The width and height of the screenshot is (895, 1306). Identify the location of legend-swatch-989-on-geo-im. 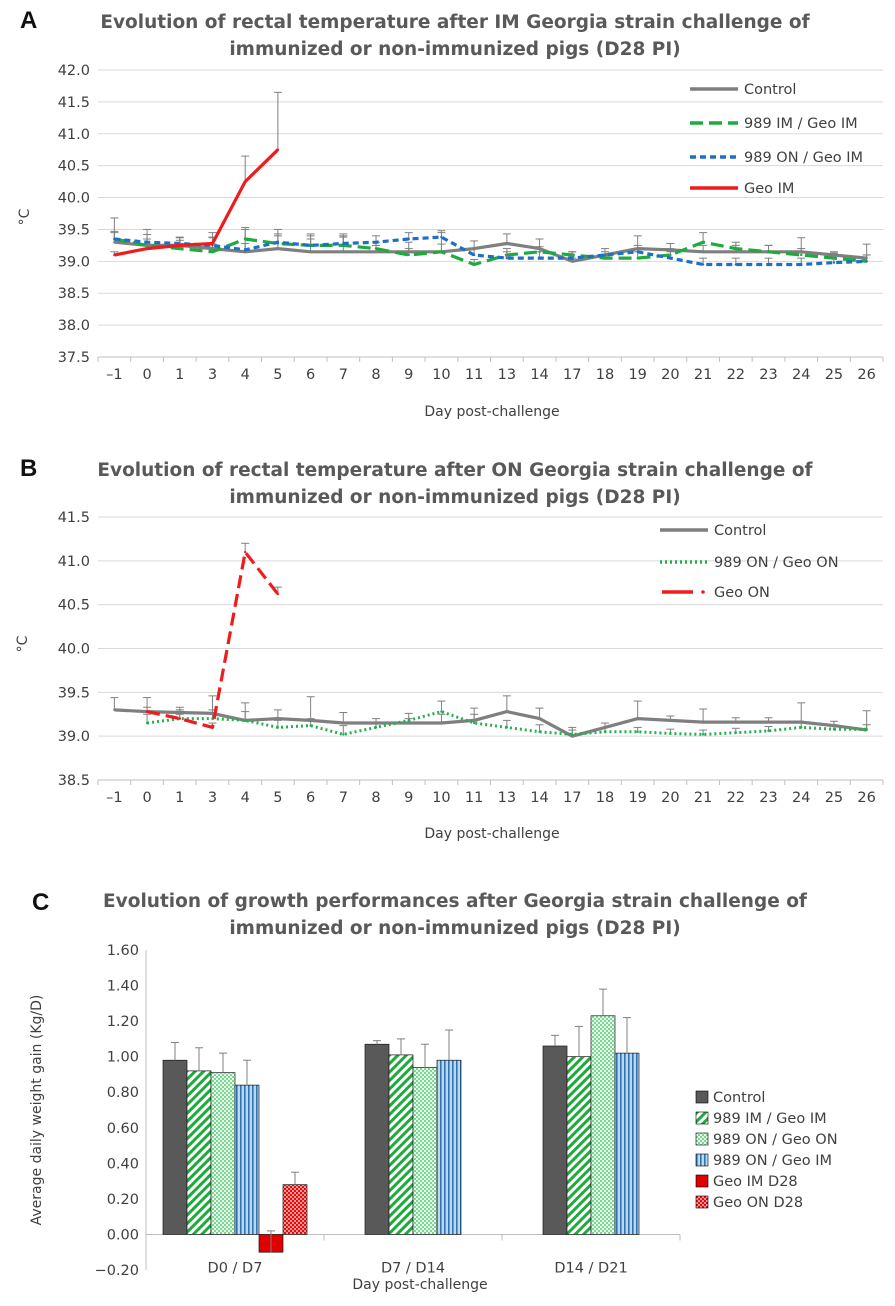
(702, 1160).